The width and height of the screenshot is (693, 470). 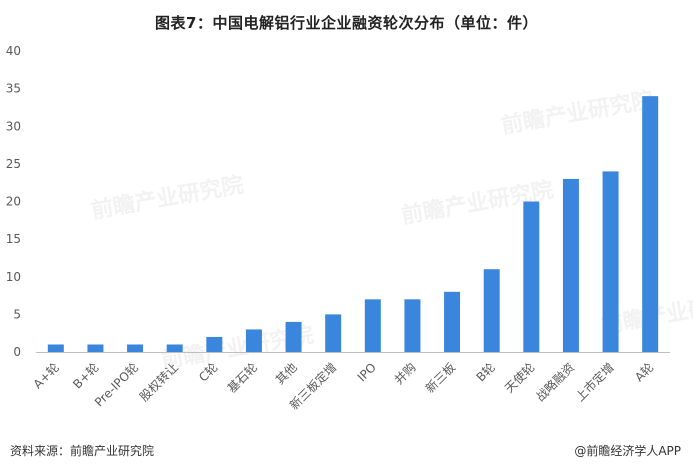 What do you see at coordinates (519, 378) in the screenshot?
I see `x-tick-label: 天使轮` at bounding box center [519, 378].